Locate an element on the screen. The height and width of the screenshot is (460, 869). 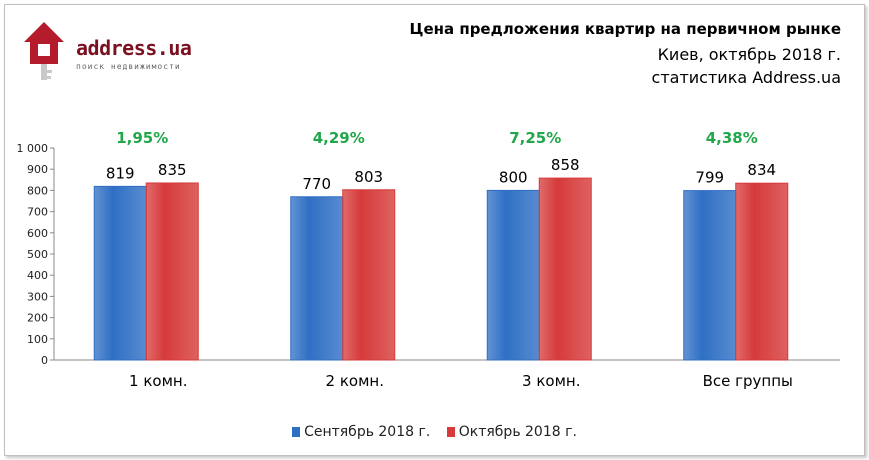
x-tick-label: 3 комн. is located at coordinates (551, 381).